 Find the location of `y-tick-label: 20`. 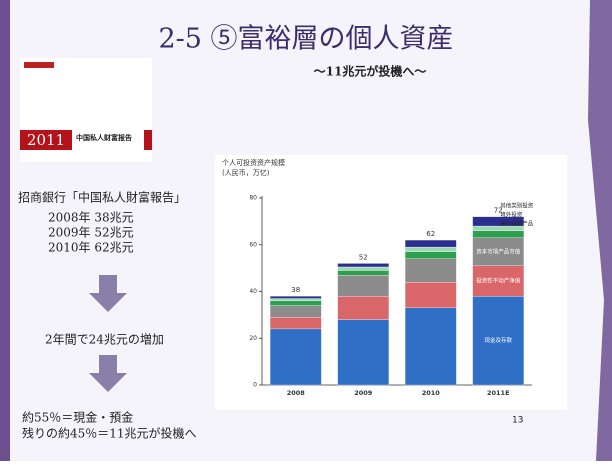

y-tick-label: 20 is located at coordinates (253, 338).